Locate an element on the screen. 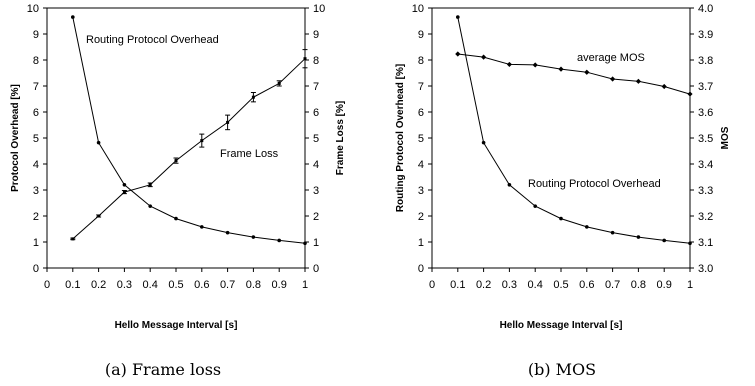 The image size is (755, 386). figure-caption: (a) Frame loss is located at coordinates (163, 369).